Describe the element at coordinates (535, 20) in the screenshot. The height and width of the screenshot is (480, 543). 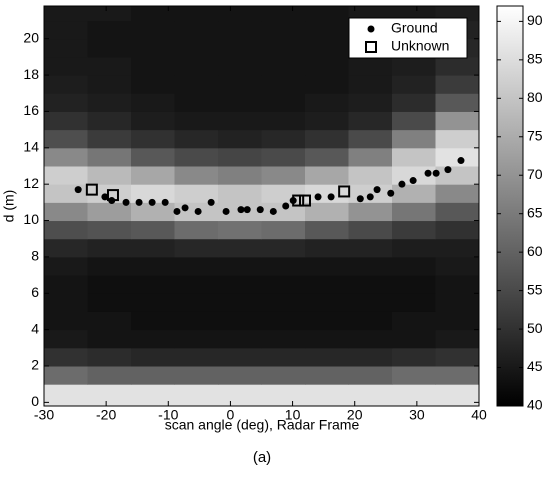
I see `colorbar-tick-label: 90` at that location.